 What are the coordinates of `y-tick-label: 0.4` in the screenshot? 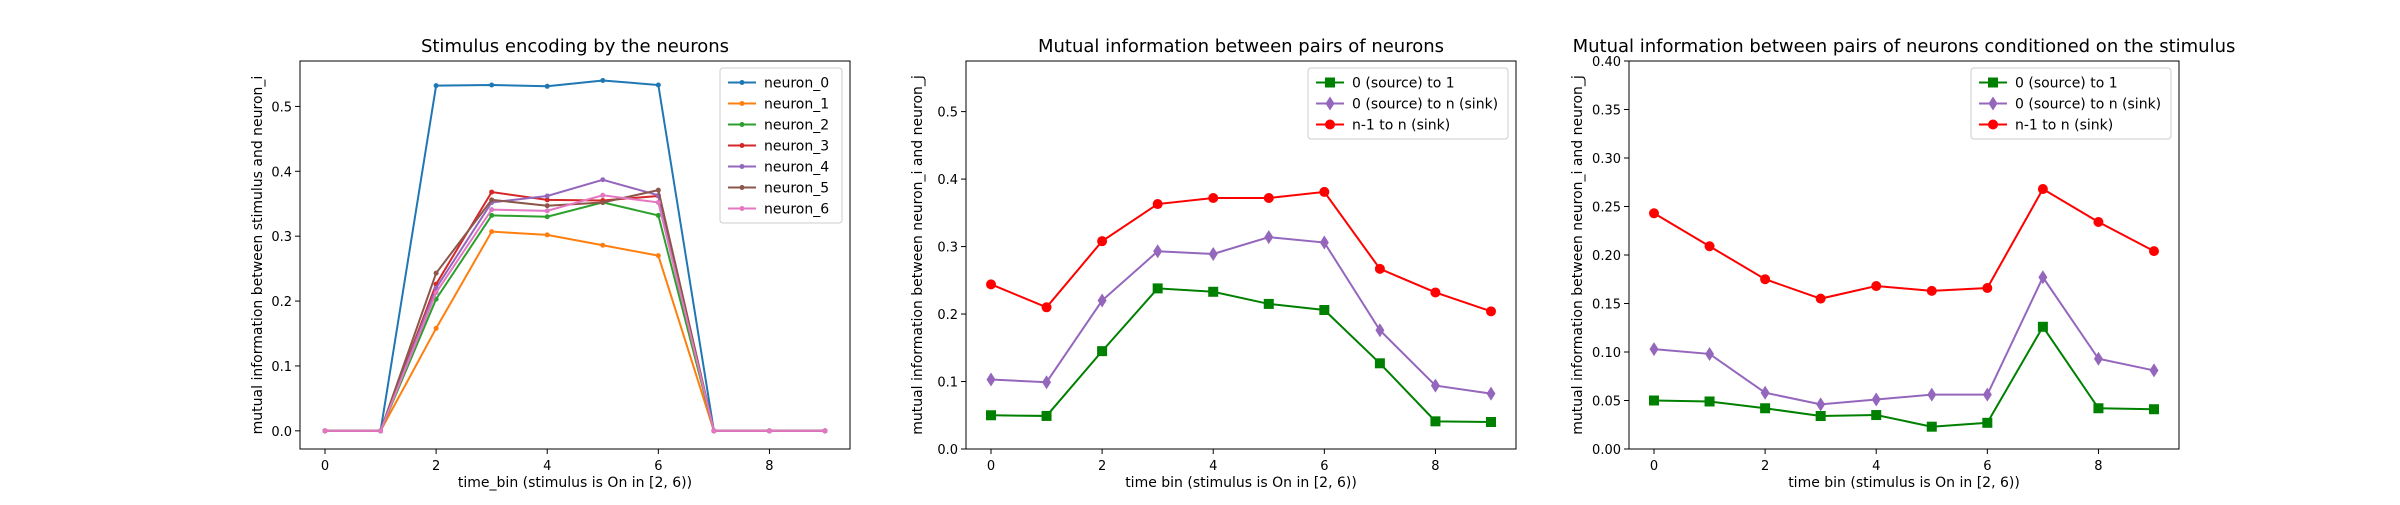 It's located at (947, 180).